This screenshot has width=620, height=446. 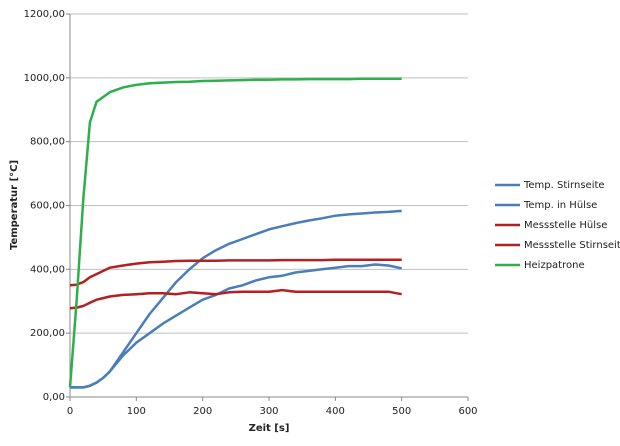 I want to click on x-axis-title: Zeit [s], so click(x=269, y=428).